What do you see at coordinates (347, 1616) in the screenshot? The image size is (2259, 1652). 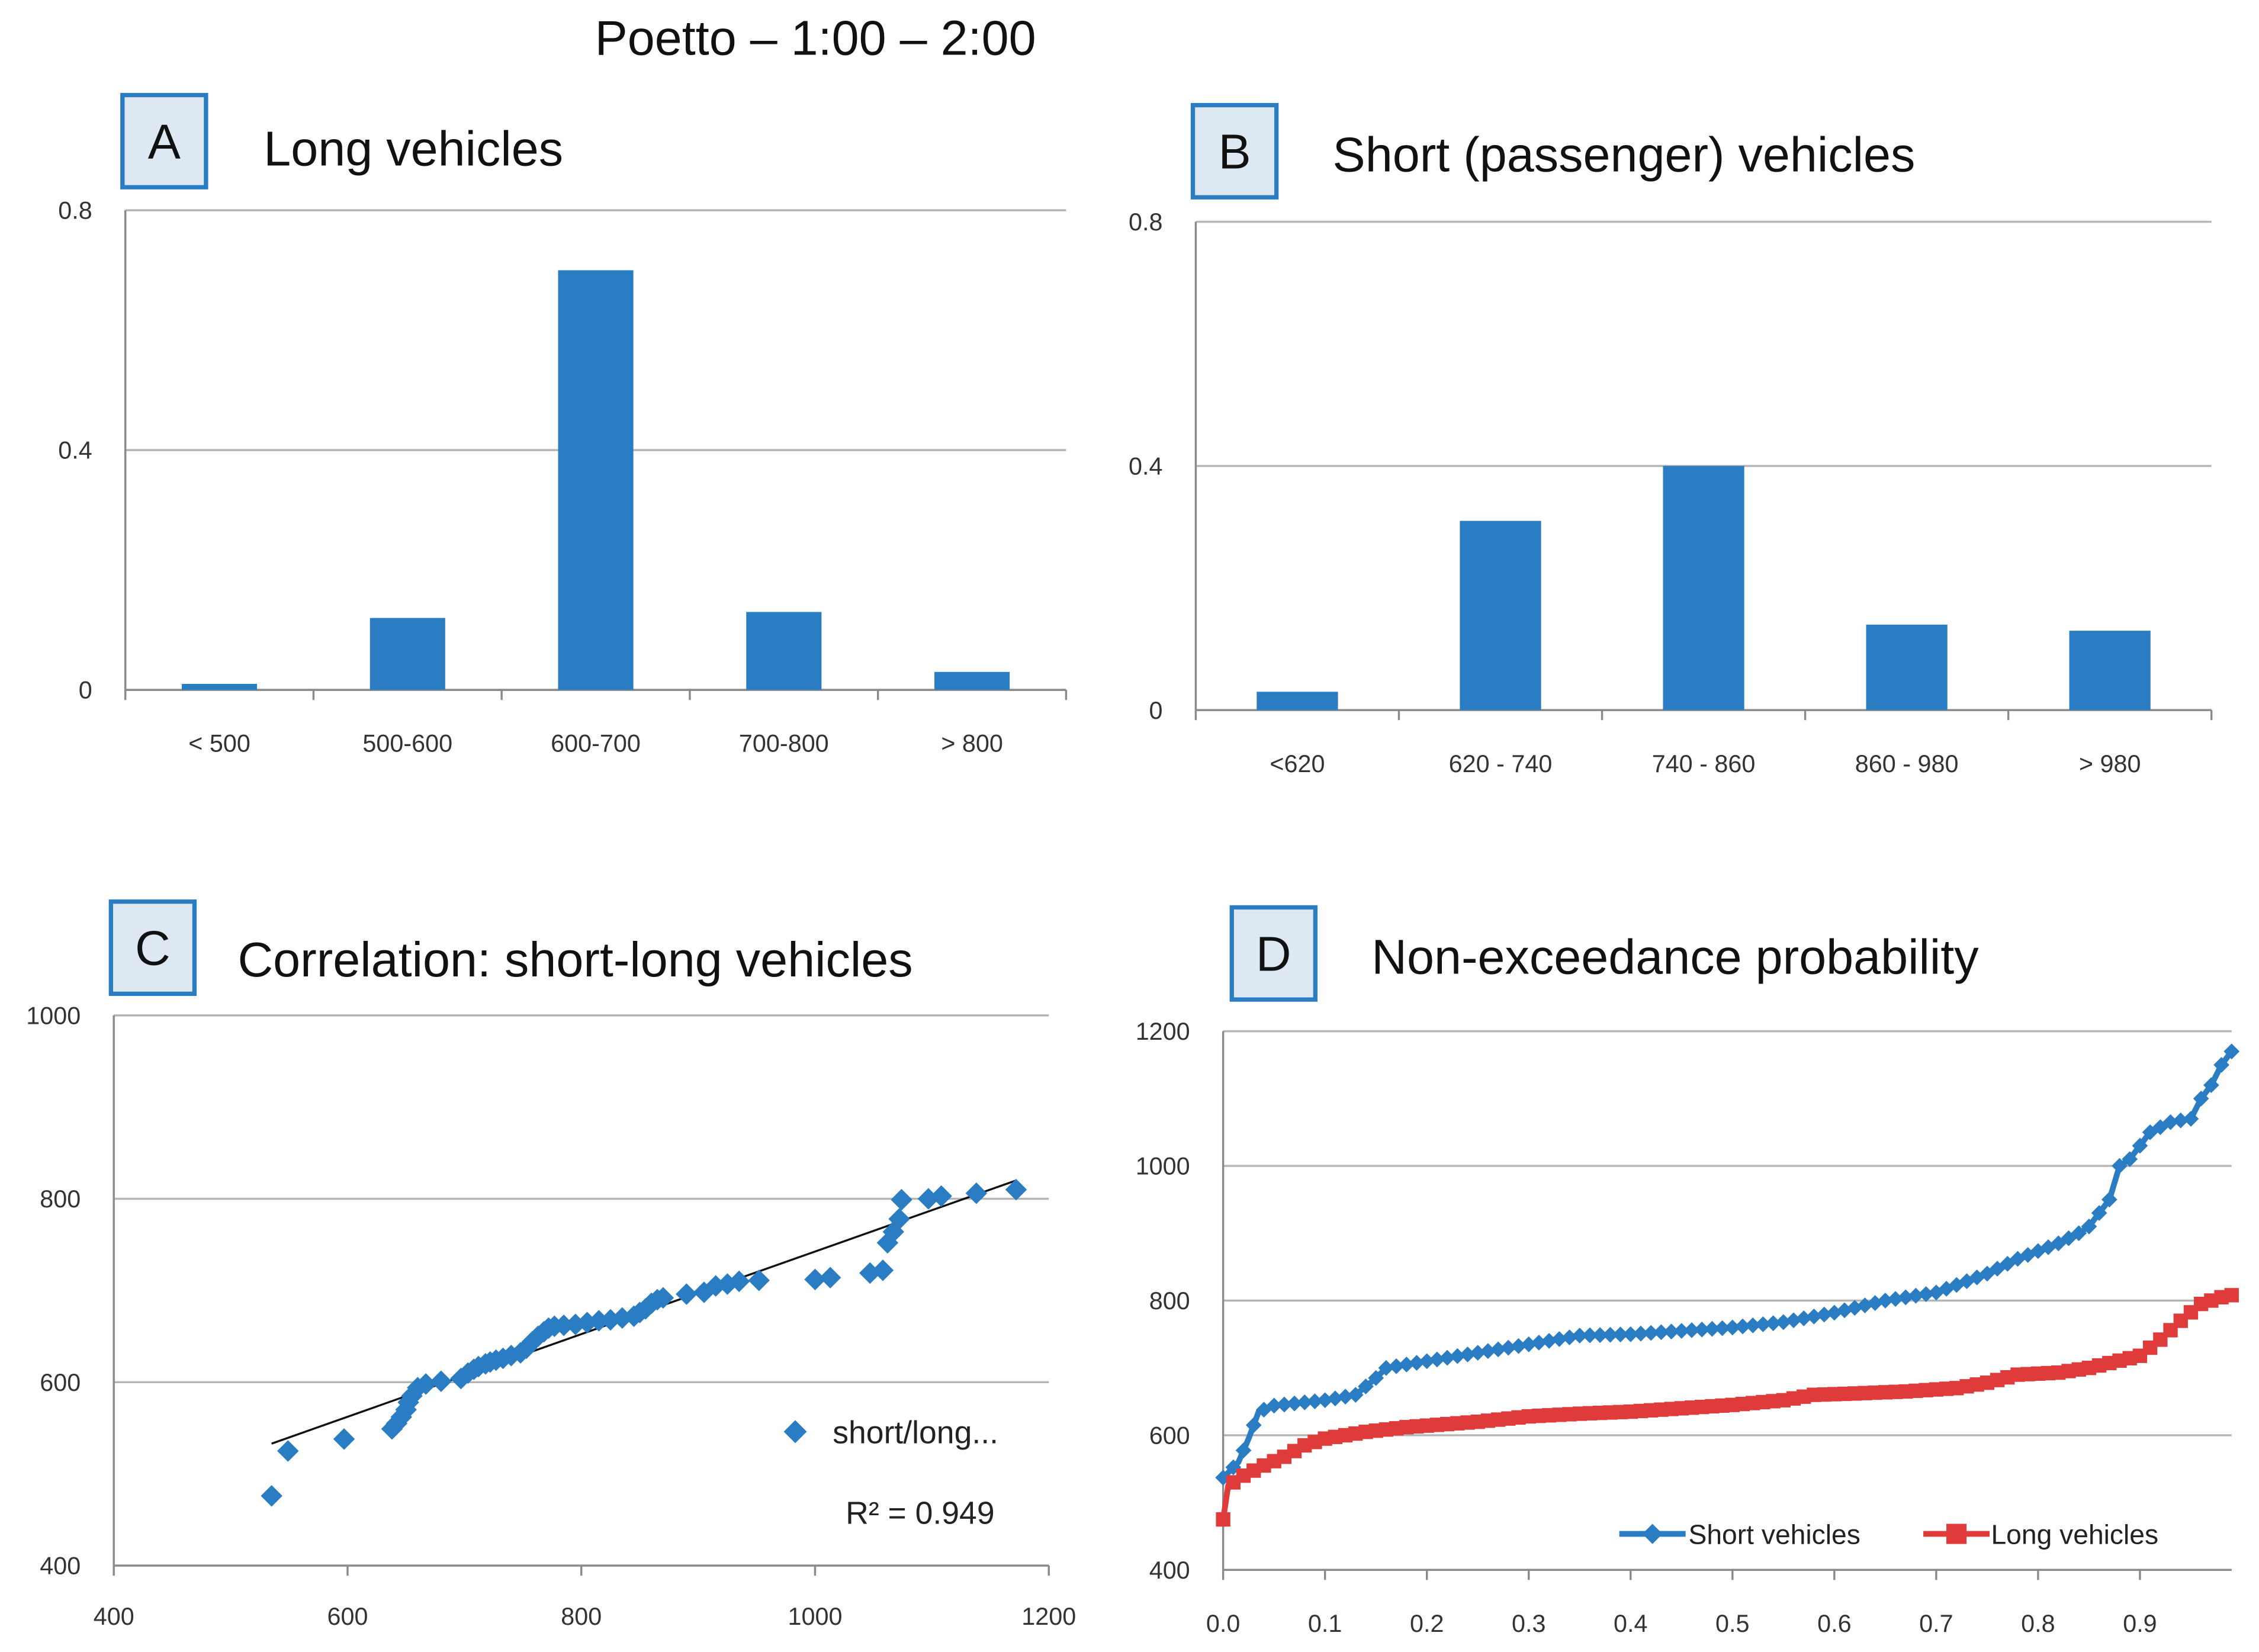 I see `x-tick-label: 600` at bounding box center [347, 1616].